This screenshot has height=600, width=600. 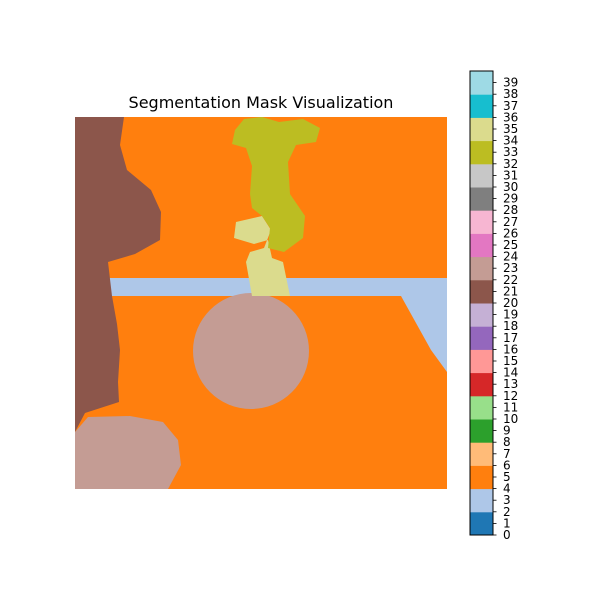 I want to click on colorbar-tick-label: 8, so click(x=507, y=442).